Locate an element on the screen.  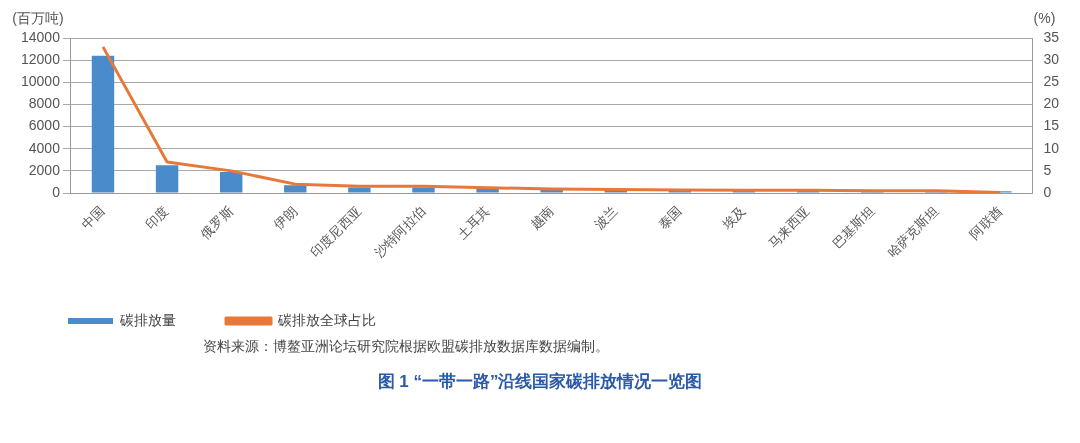
y-axis-title: (百万吨) is located at coordinates (38, 17).